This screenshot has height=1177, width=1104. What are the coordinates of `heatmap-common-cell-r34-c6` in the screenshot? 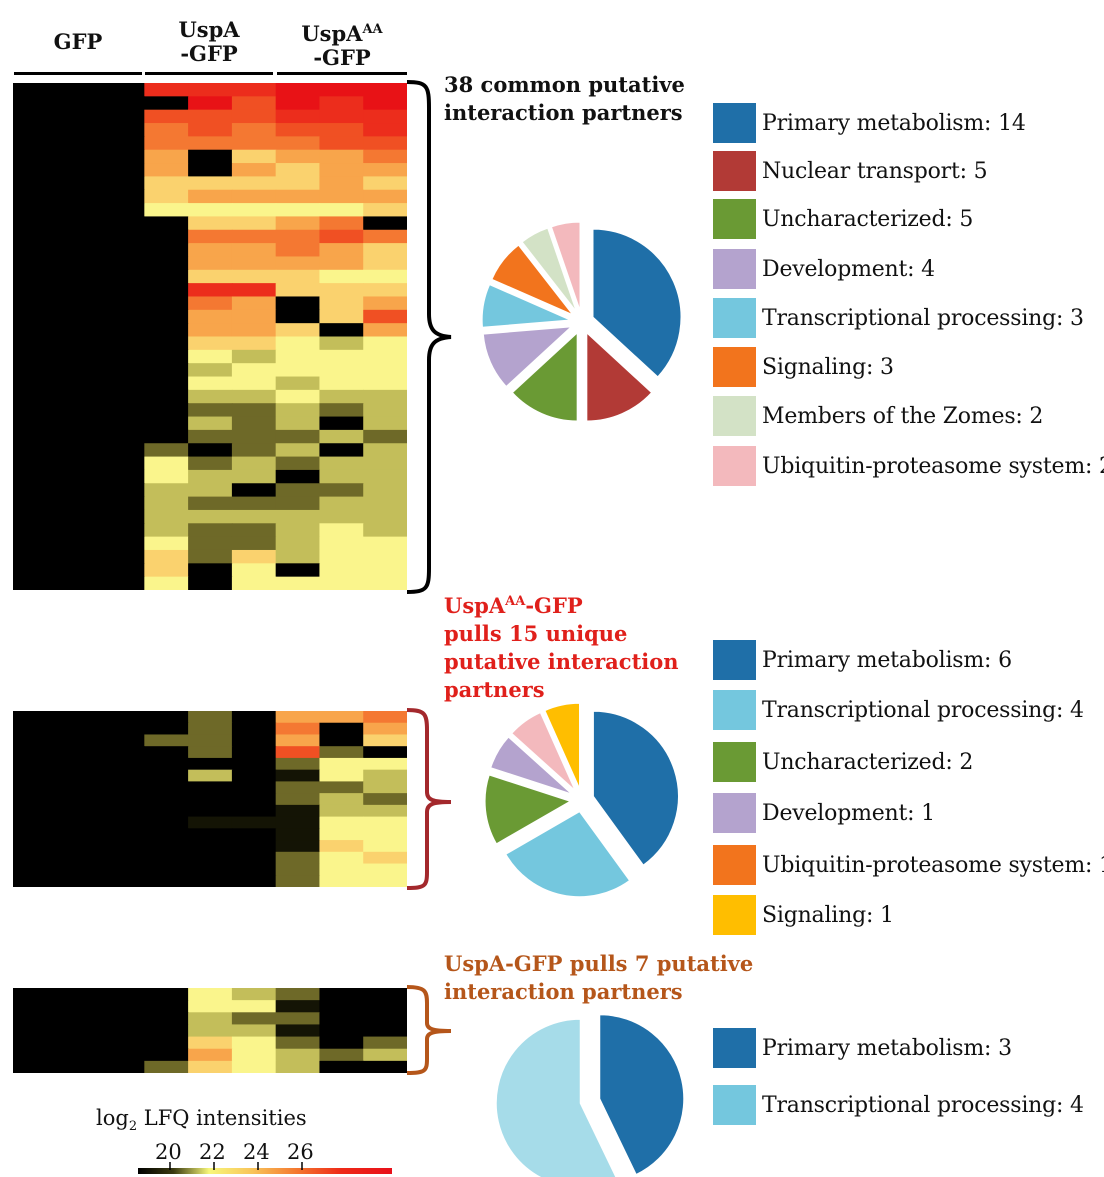 It's located at (298, 543).